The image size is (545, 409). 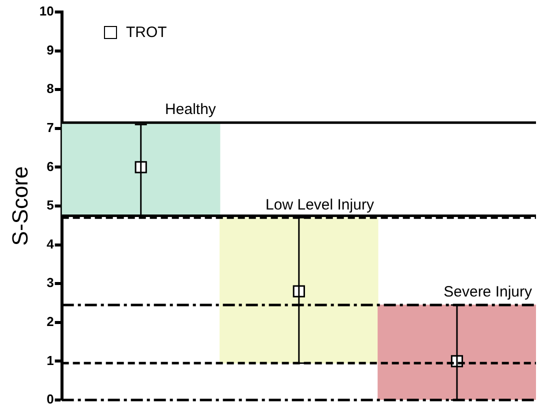 I want to click on y-tick-label: 2, so click(x=50, y=321).